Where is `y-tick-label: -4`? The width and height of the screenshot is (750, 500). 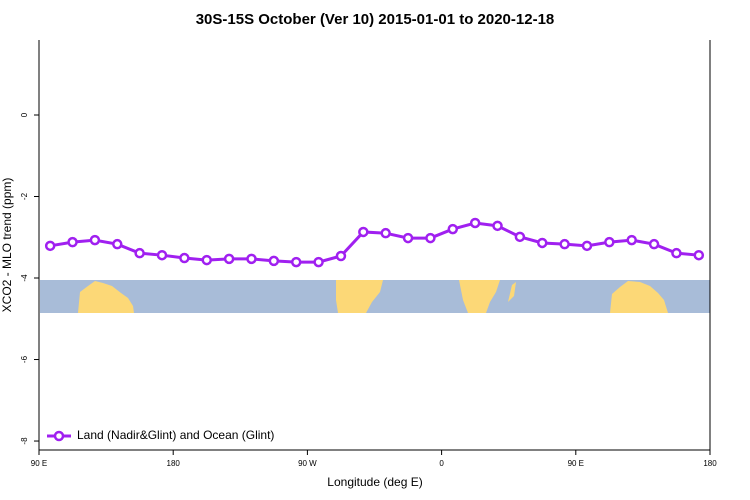
y-tick-label: -4 is located at coordinates (24, 278).